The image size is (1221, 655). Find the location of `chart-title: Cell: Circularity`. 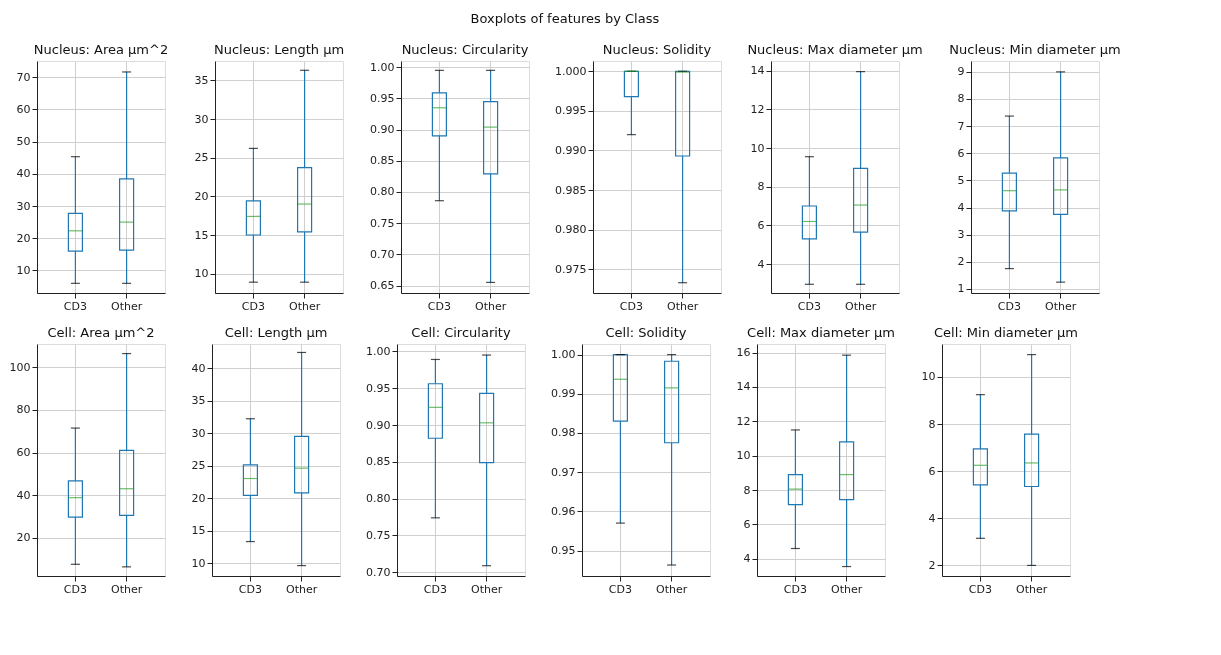

chart-title: Cell: Circularity is located at coordinates (461, 332).